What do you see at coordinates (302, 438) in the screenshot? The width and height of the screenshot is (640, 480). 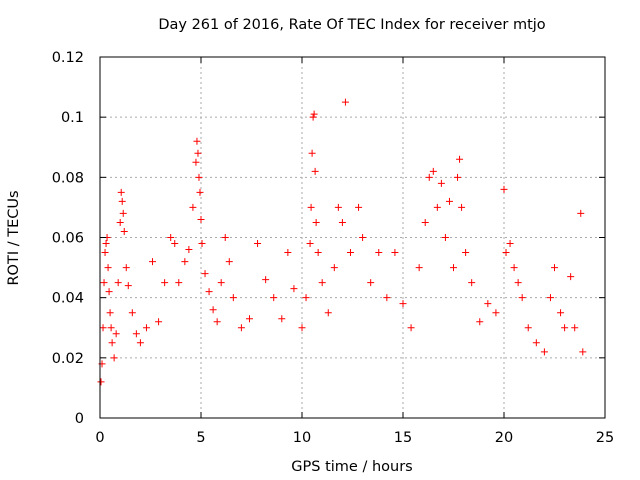 I see `x-tick-label: 10` at bounding box center [302, 438].